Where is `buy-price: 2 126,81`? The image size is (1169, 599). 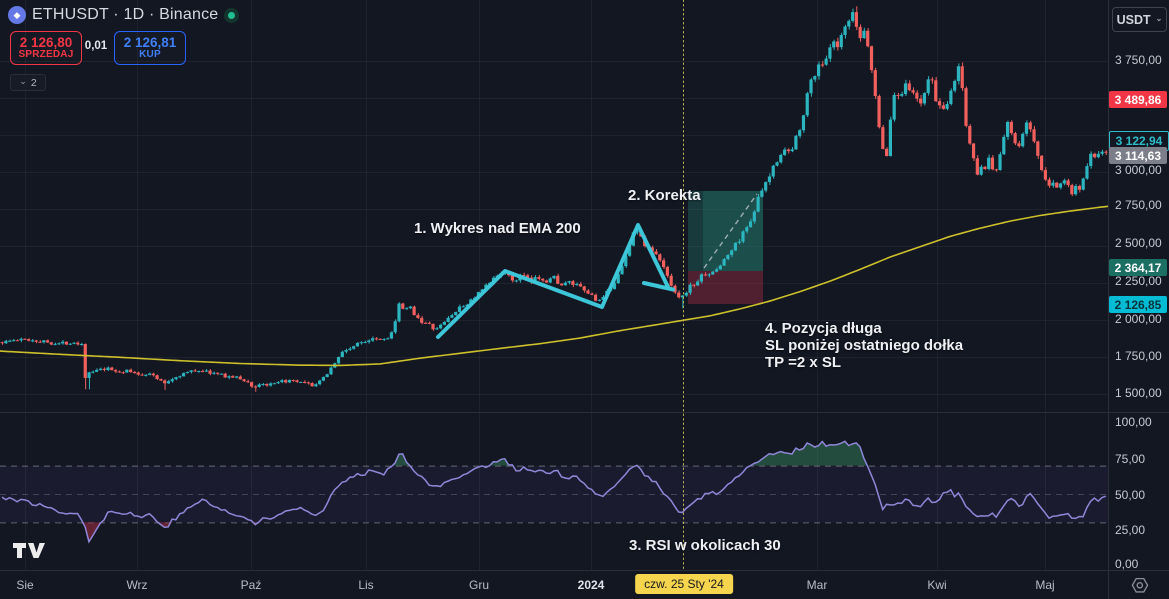
buy-price: 2 126,81 is located at coordinates (150, 42).